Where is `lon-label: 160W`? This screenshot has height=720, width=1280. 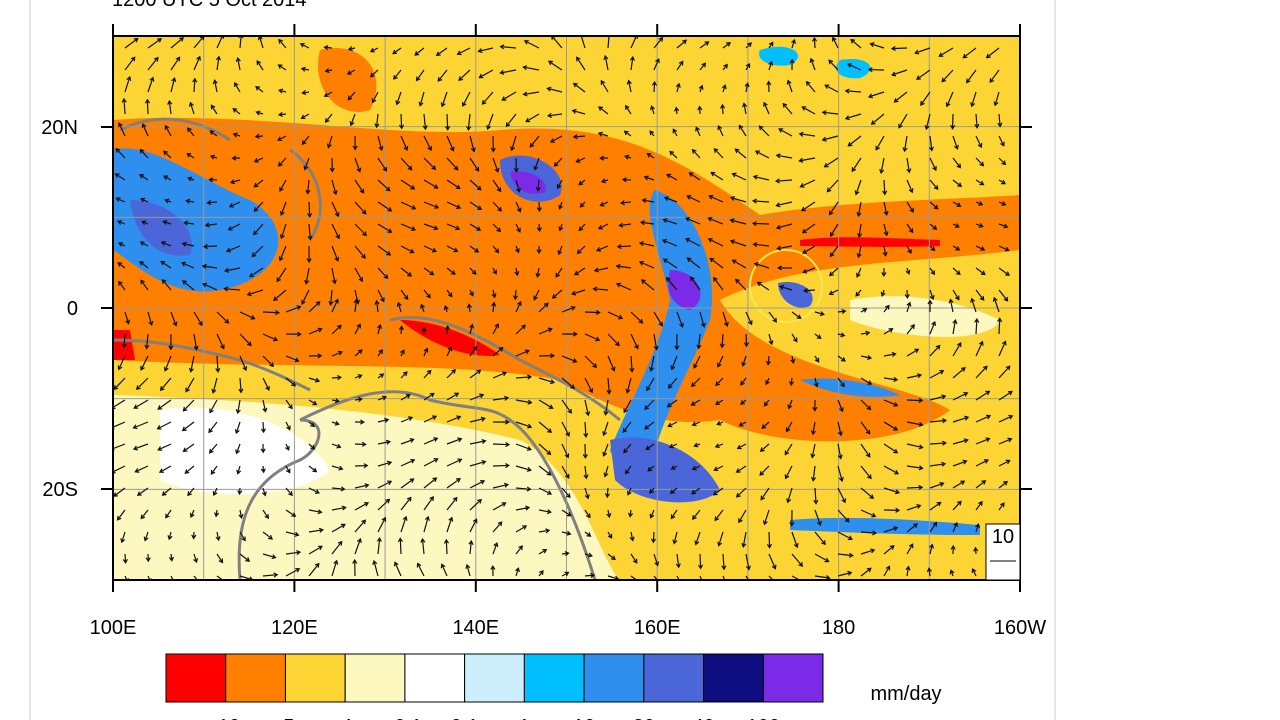
lon-label: 160W is located at coordinates (1020, 628).